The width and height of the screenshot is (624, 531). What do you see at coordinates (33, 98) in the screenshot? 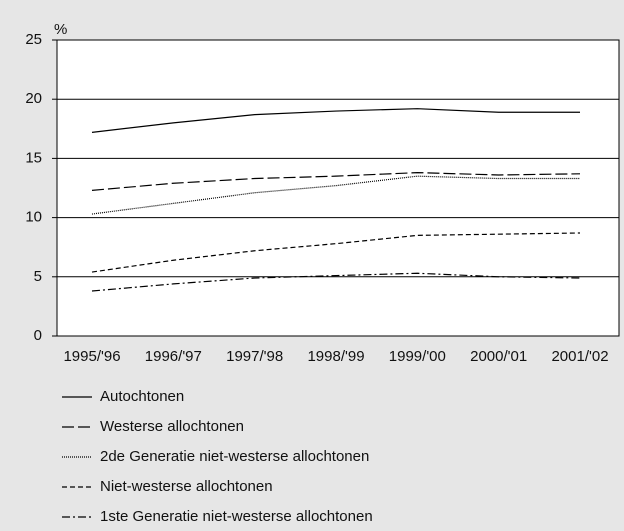
I see `y-tick-label: 20` at bounding box center [33, 98].